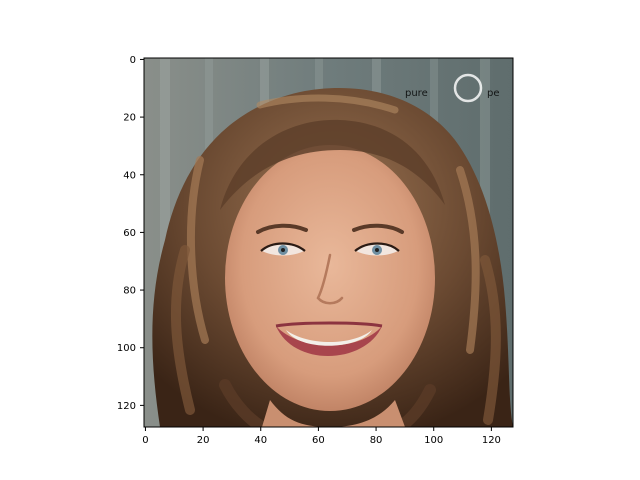  What do you see at coordinates (333, 413) in the screenshot?
I see `neck` at bounding box center [333, 413].